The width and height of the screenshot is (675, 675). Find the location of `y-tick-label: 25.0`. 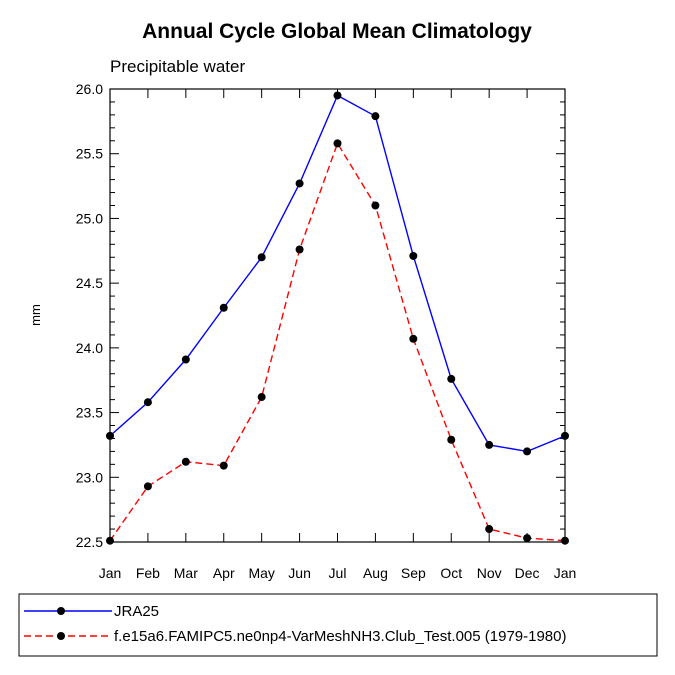

y-tick-label: 25.0 is located at coordinates (89, 218).